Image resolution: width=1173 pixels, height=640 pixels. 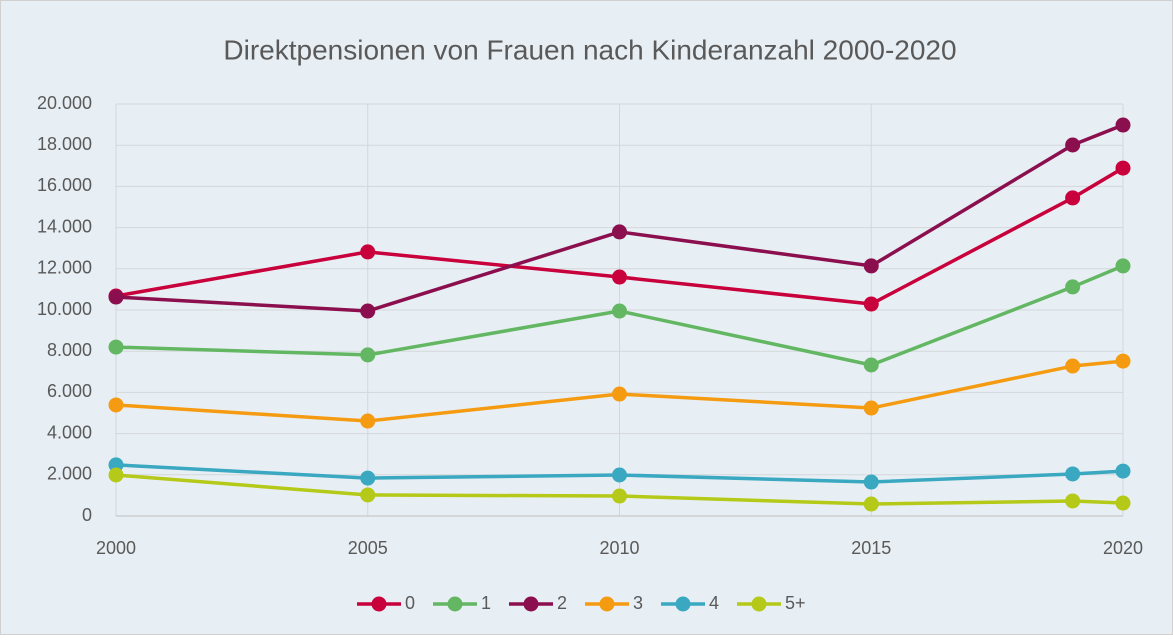 I want to click on legend-label: 5+, so click(x=795, y=603).